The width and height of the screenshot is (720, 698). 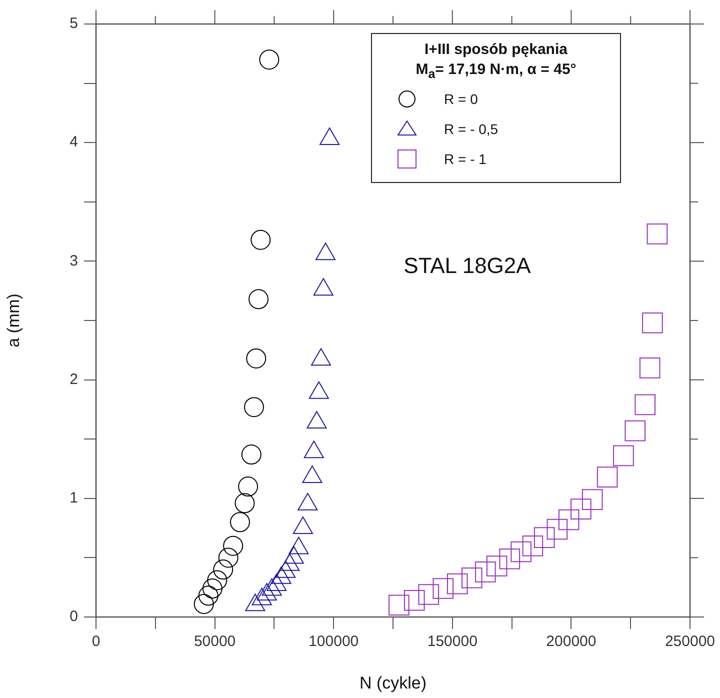 What do you see at coordinates (215, 641) in the screenshot?
I see `x-tick-label: 50000` at bounding box center [215, 641].